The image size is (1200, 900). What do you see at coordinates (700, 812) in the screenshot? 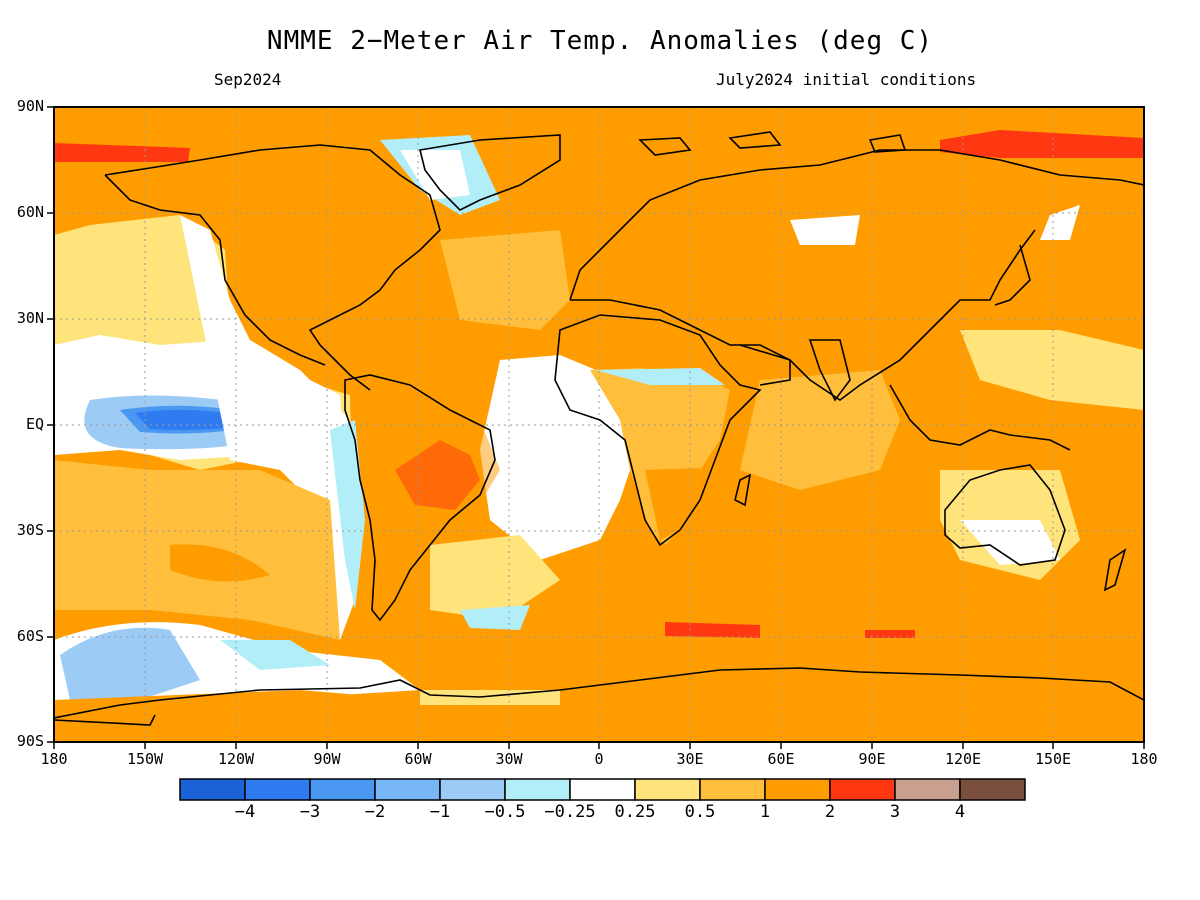
I see `colorbar-label: 0.5` at bounding box center [700, 812].